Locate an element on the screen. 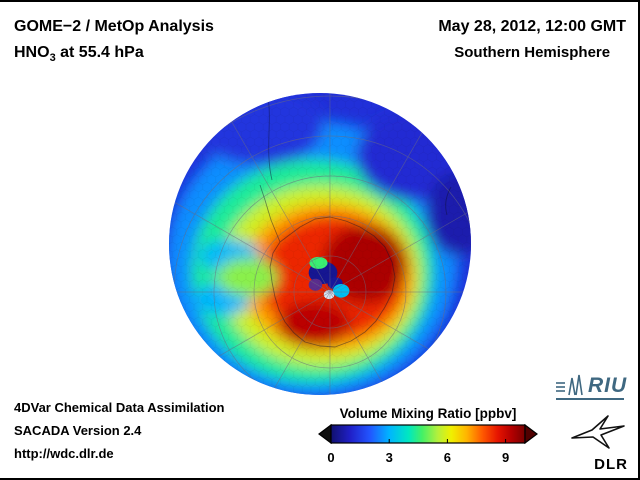 The image size is (640, 480). colorbar-tick-label: 3 is located at coordinates (389, 457).